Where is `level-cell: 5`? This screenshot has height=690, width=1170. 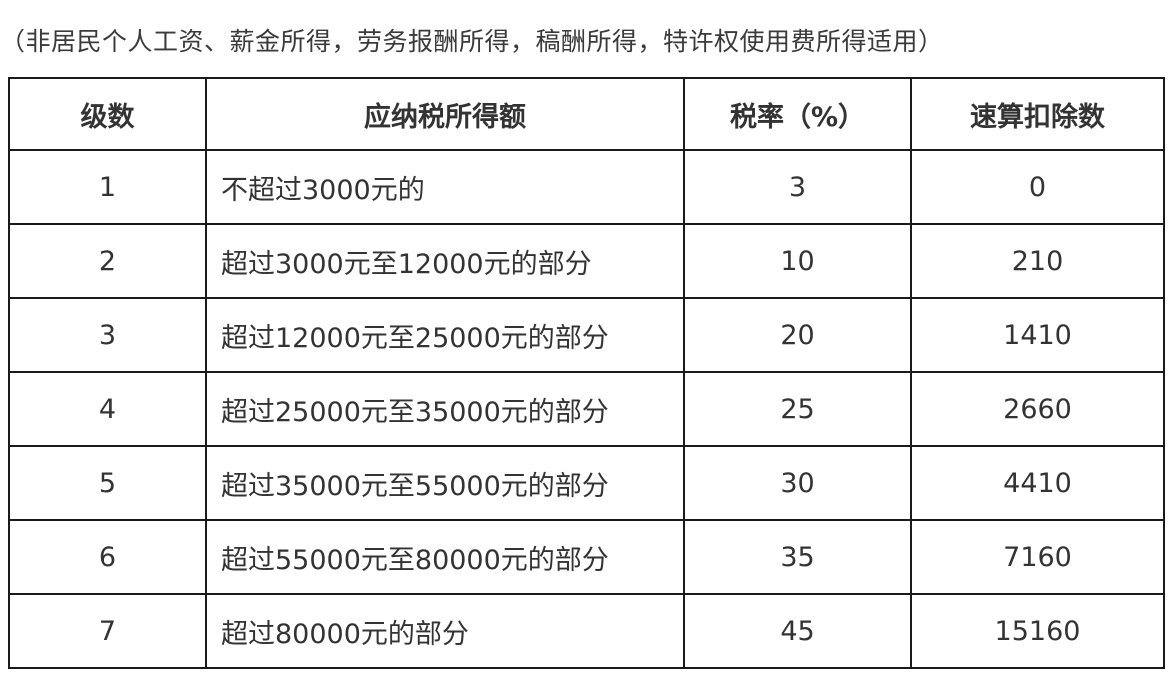 level-cell: 5 is located at coordinates (107, 483).